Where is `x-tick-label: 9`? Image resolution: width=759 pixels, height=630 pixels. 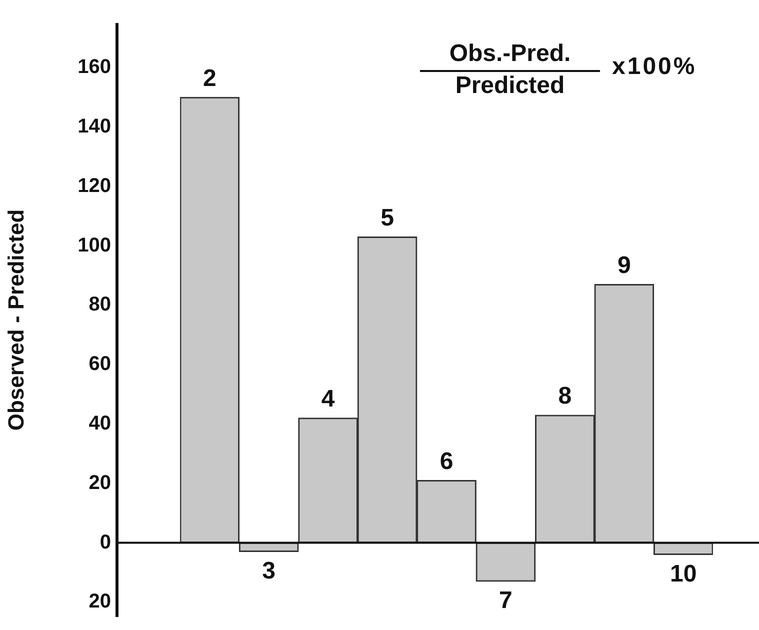
x-tick-label: 9 is located at coordinates (624, 265).